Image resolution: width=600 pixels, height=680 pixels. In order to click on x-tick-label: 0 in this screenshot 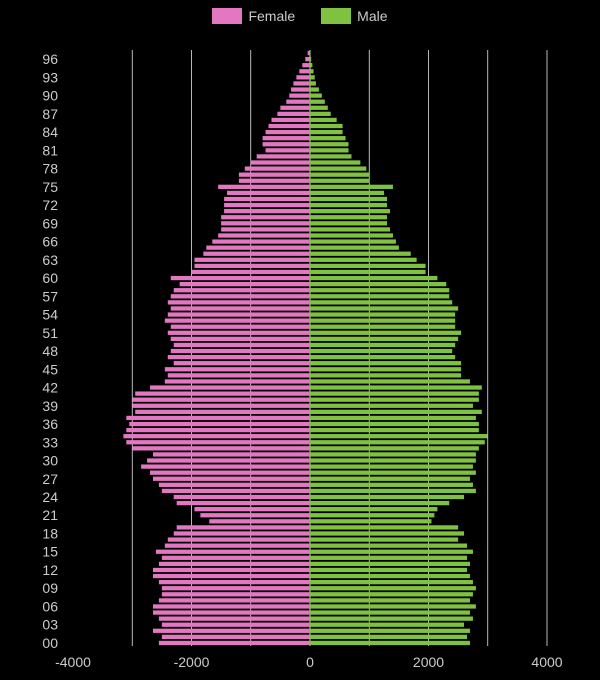, I will do `click(310, 662)`.